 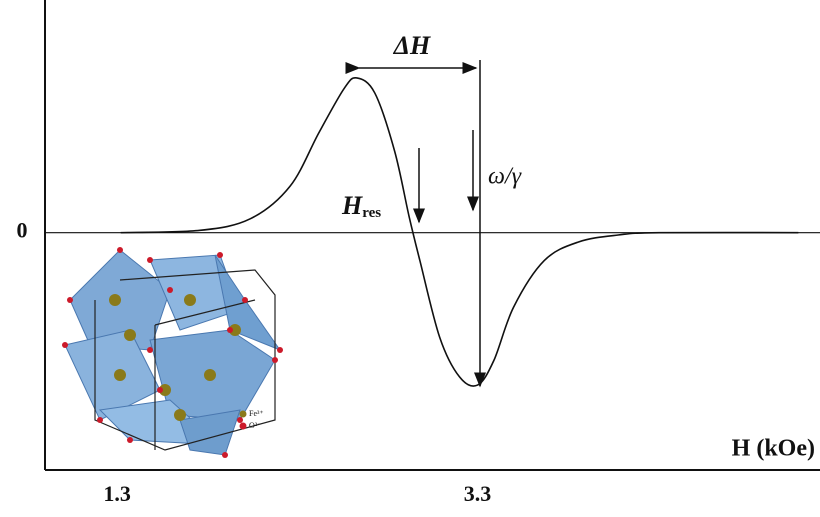 I want to click on annotation: H, so click(x=352, y=205).